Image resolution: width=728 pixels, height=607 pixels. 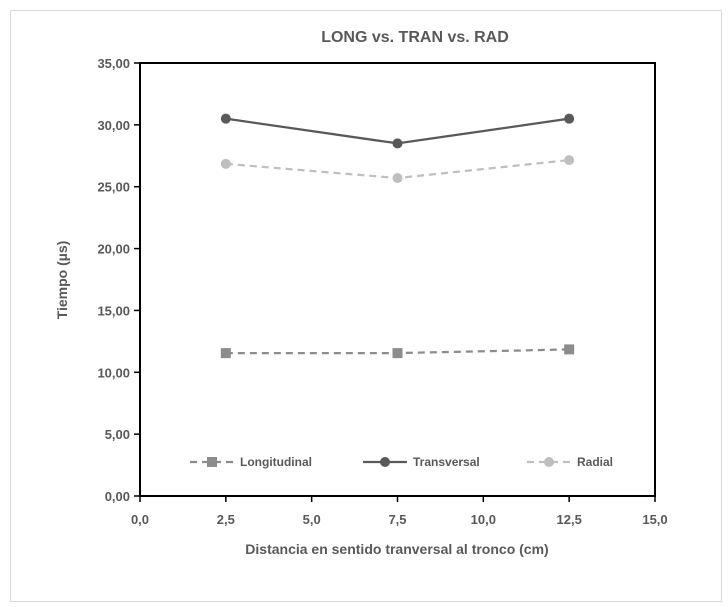 I want to click on legend-label: Transversal, so click(x=446, y=462).